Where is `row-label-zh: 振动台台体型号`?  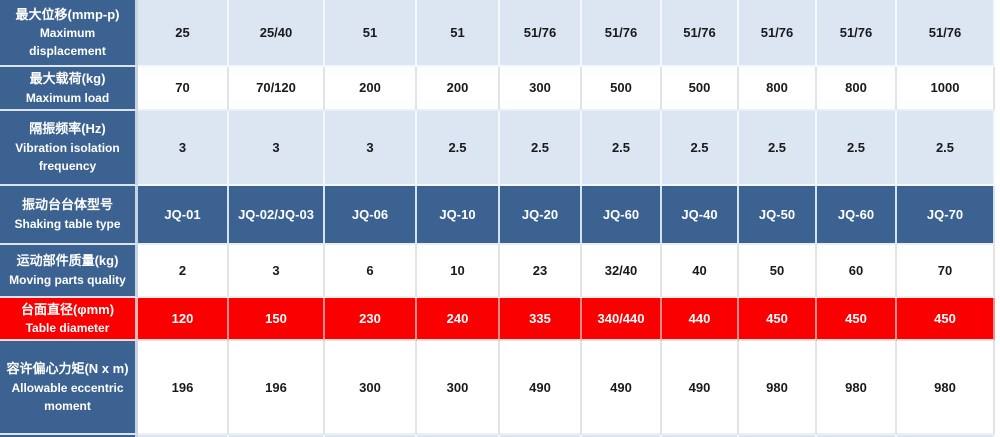 row-label-zh: 振动台台体型号 is located at coordinates (67, 205).